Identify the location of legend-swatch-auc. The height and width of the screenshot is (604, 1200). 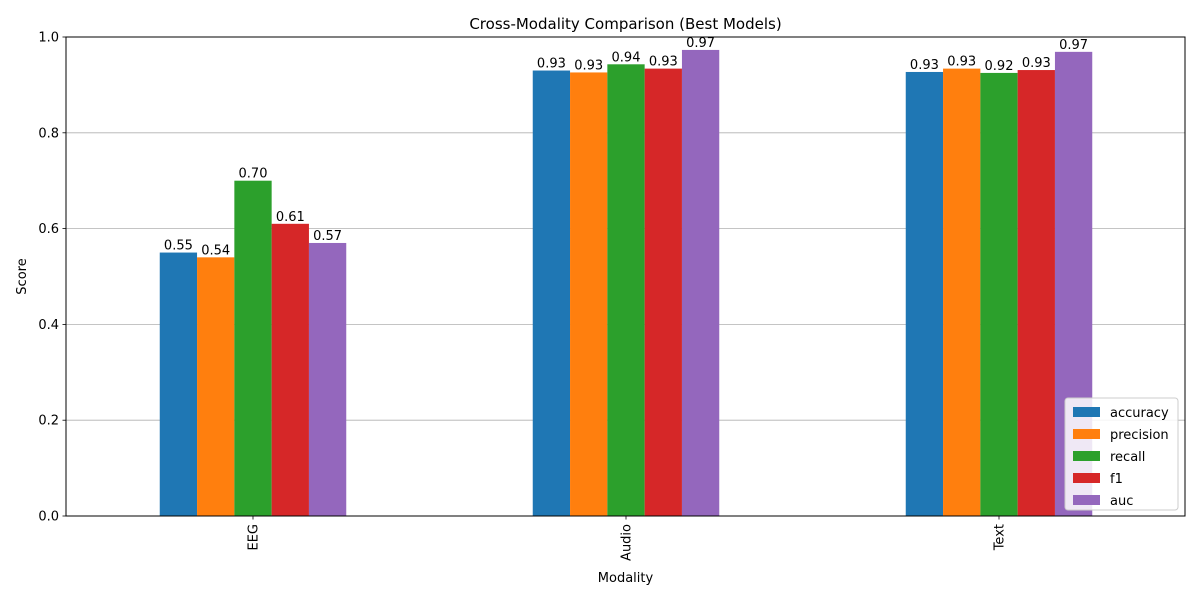
(1086, 500).